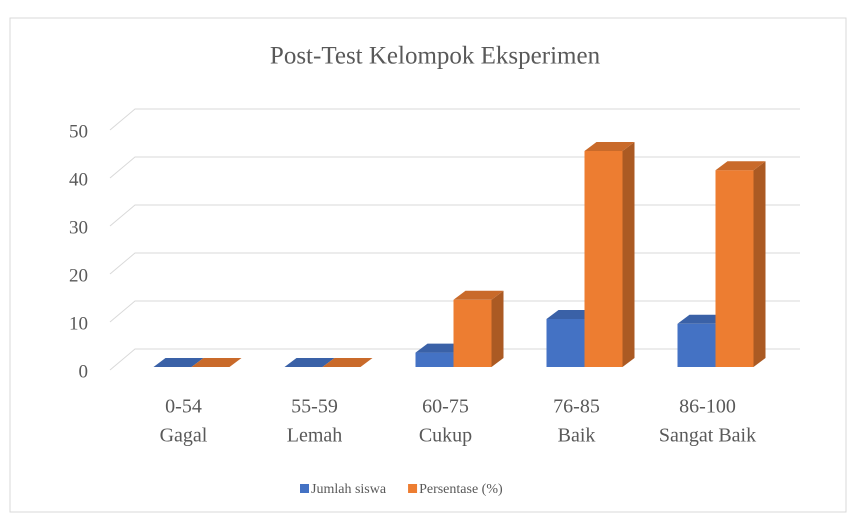 This screenshot has width=847, height=513. What do you see at coordinates (707, 436) in the screenshot?
I see `x-tick-label: Sangat Baik` at bounding box center [707, 436].